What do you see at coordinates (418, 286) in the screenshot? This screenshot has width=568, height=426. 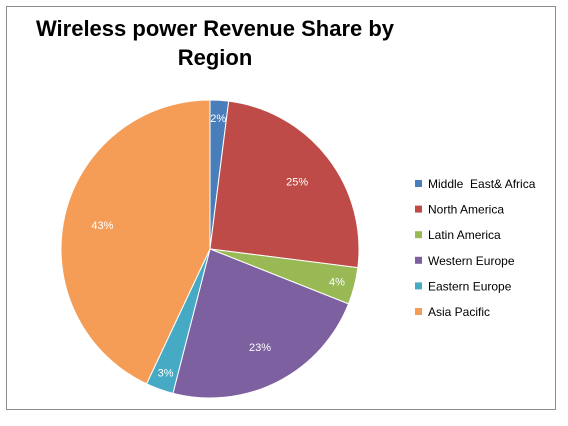 I see `legend-swatch-eastern-europe` at bounding box center [418, 286].